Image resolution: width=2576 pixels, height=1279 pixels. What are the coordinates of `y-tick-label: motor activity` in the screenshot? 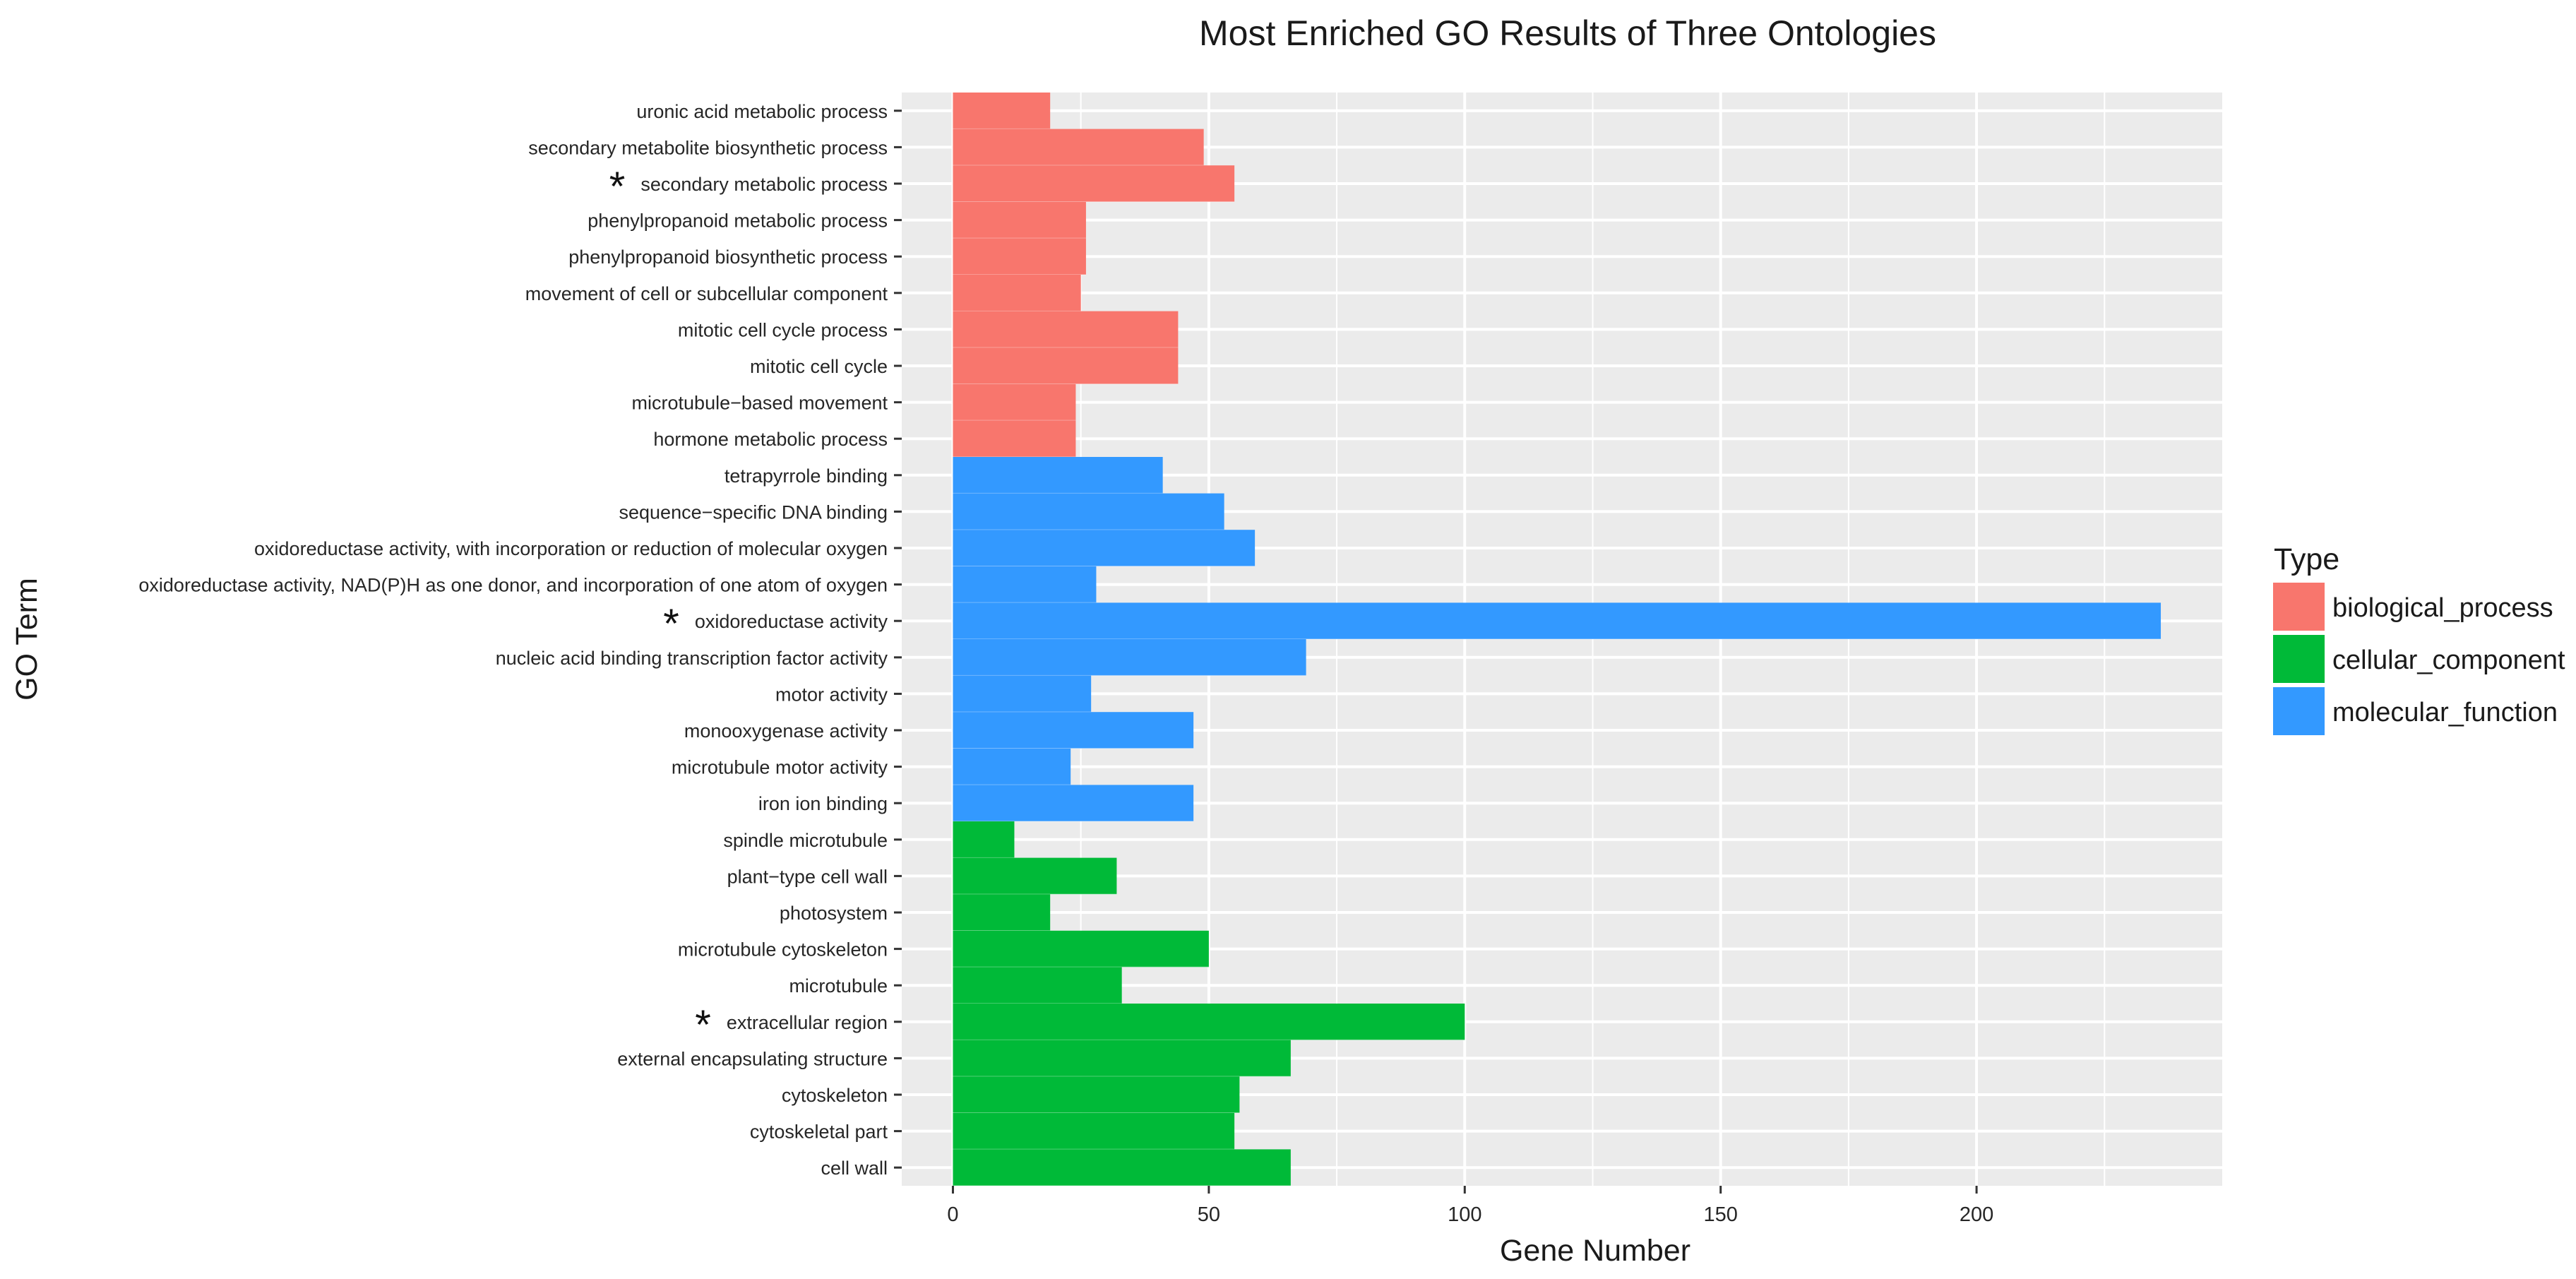 It's located at (831, 694).